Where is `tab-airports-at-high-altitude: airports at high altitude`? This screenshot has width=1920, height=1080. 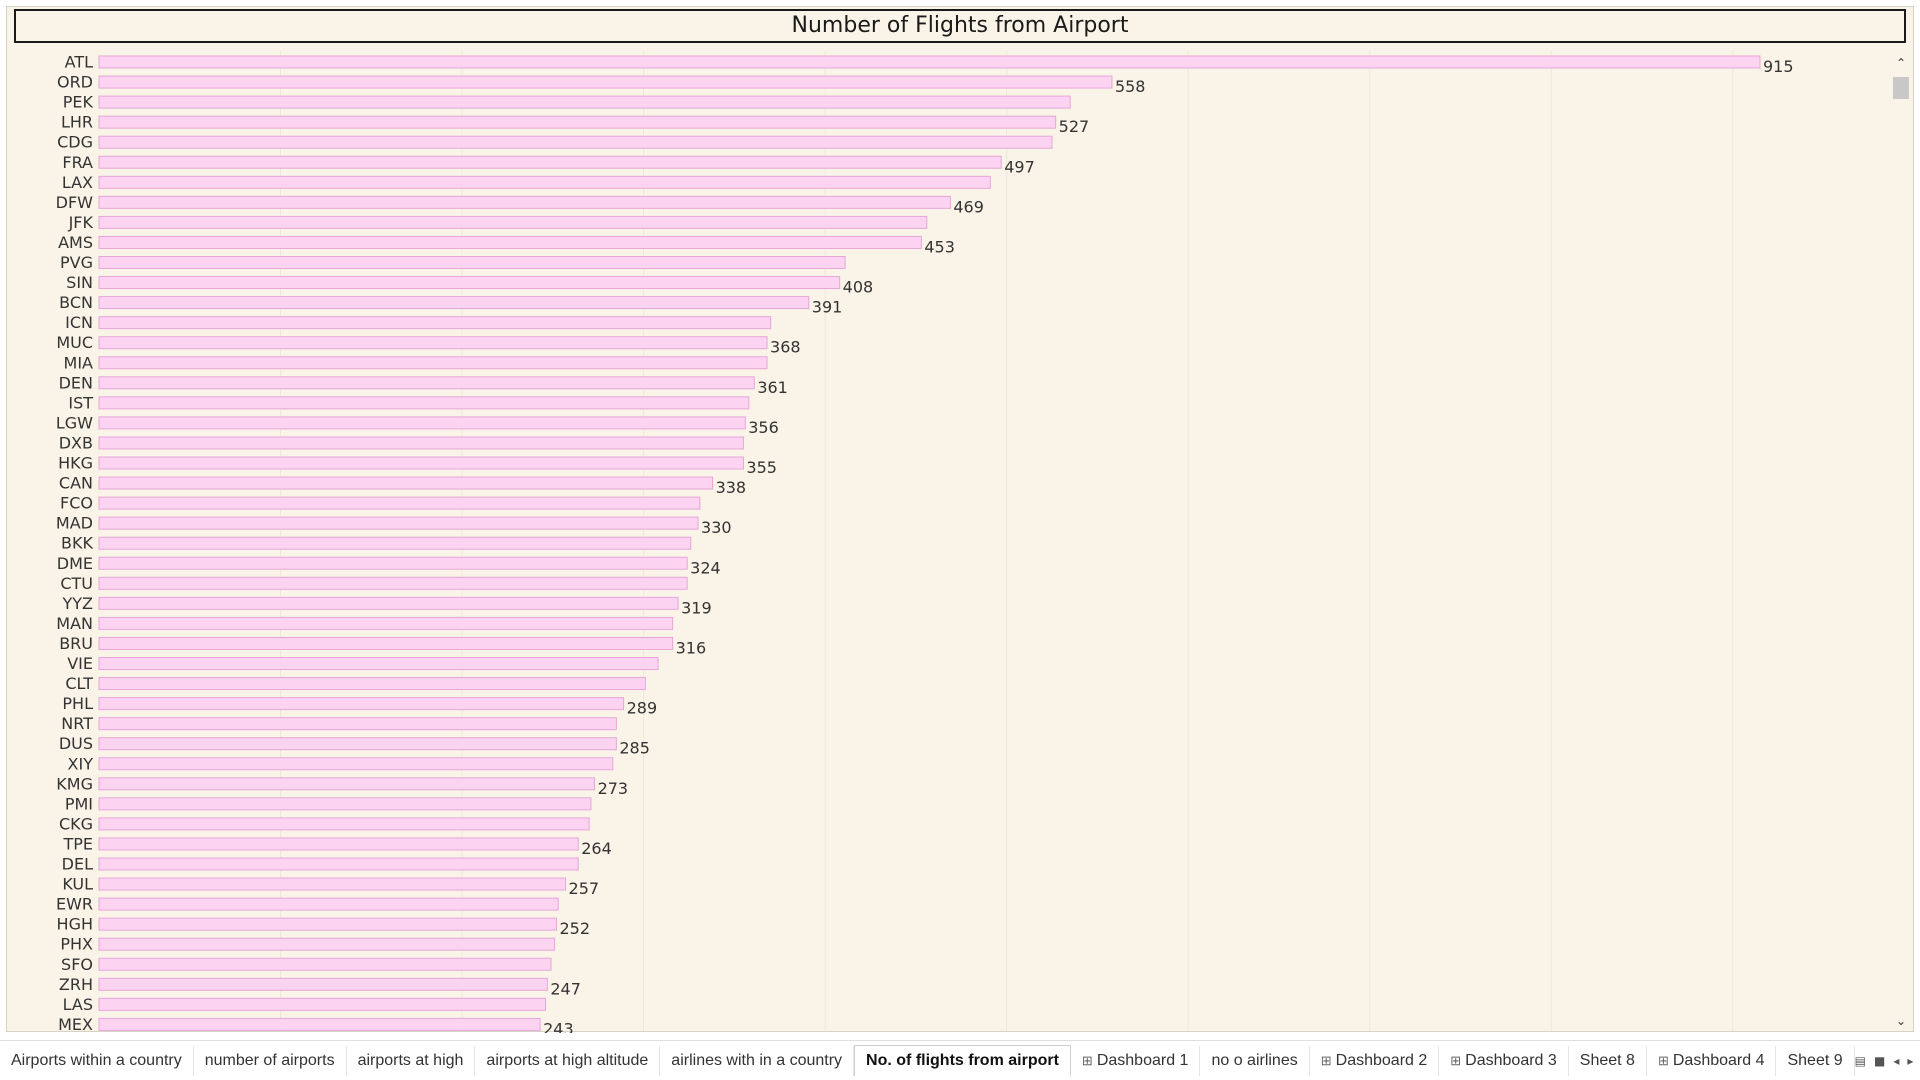 tab-airports-at-high-altitude: airports at high altitude is located at coordinates (568, 1060).